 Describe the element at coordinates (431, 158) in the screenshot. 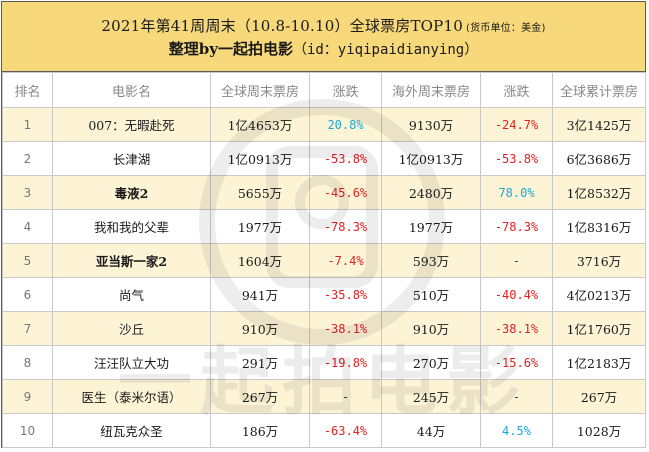

I see `overseas-weekend-cell: 1亿0913万` at that location.